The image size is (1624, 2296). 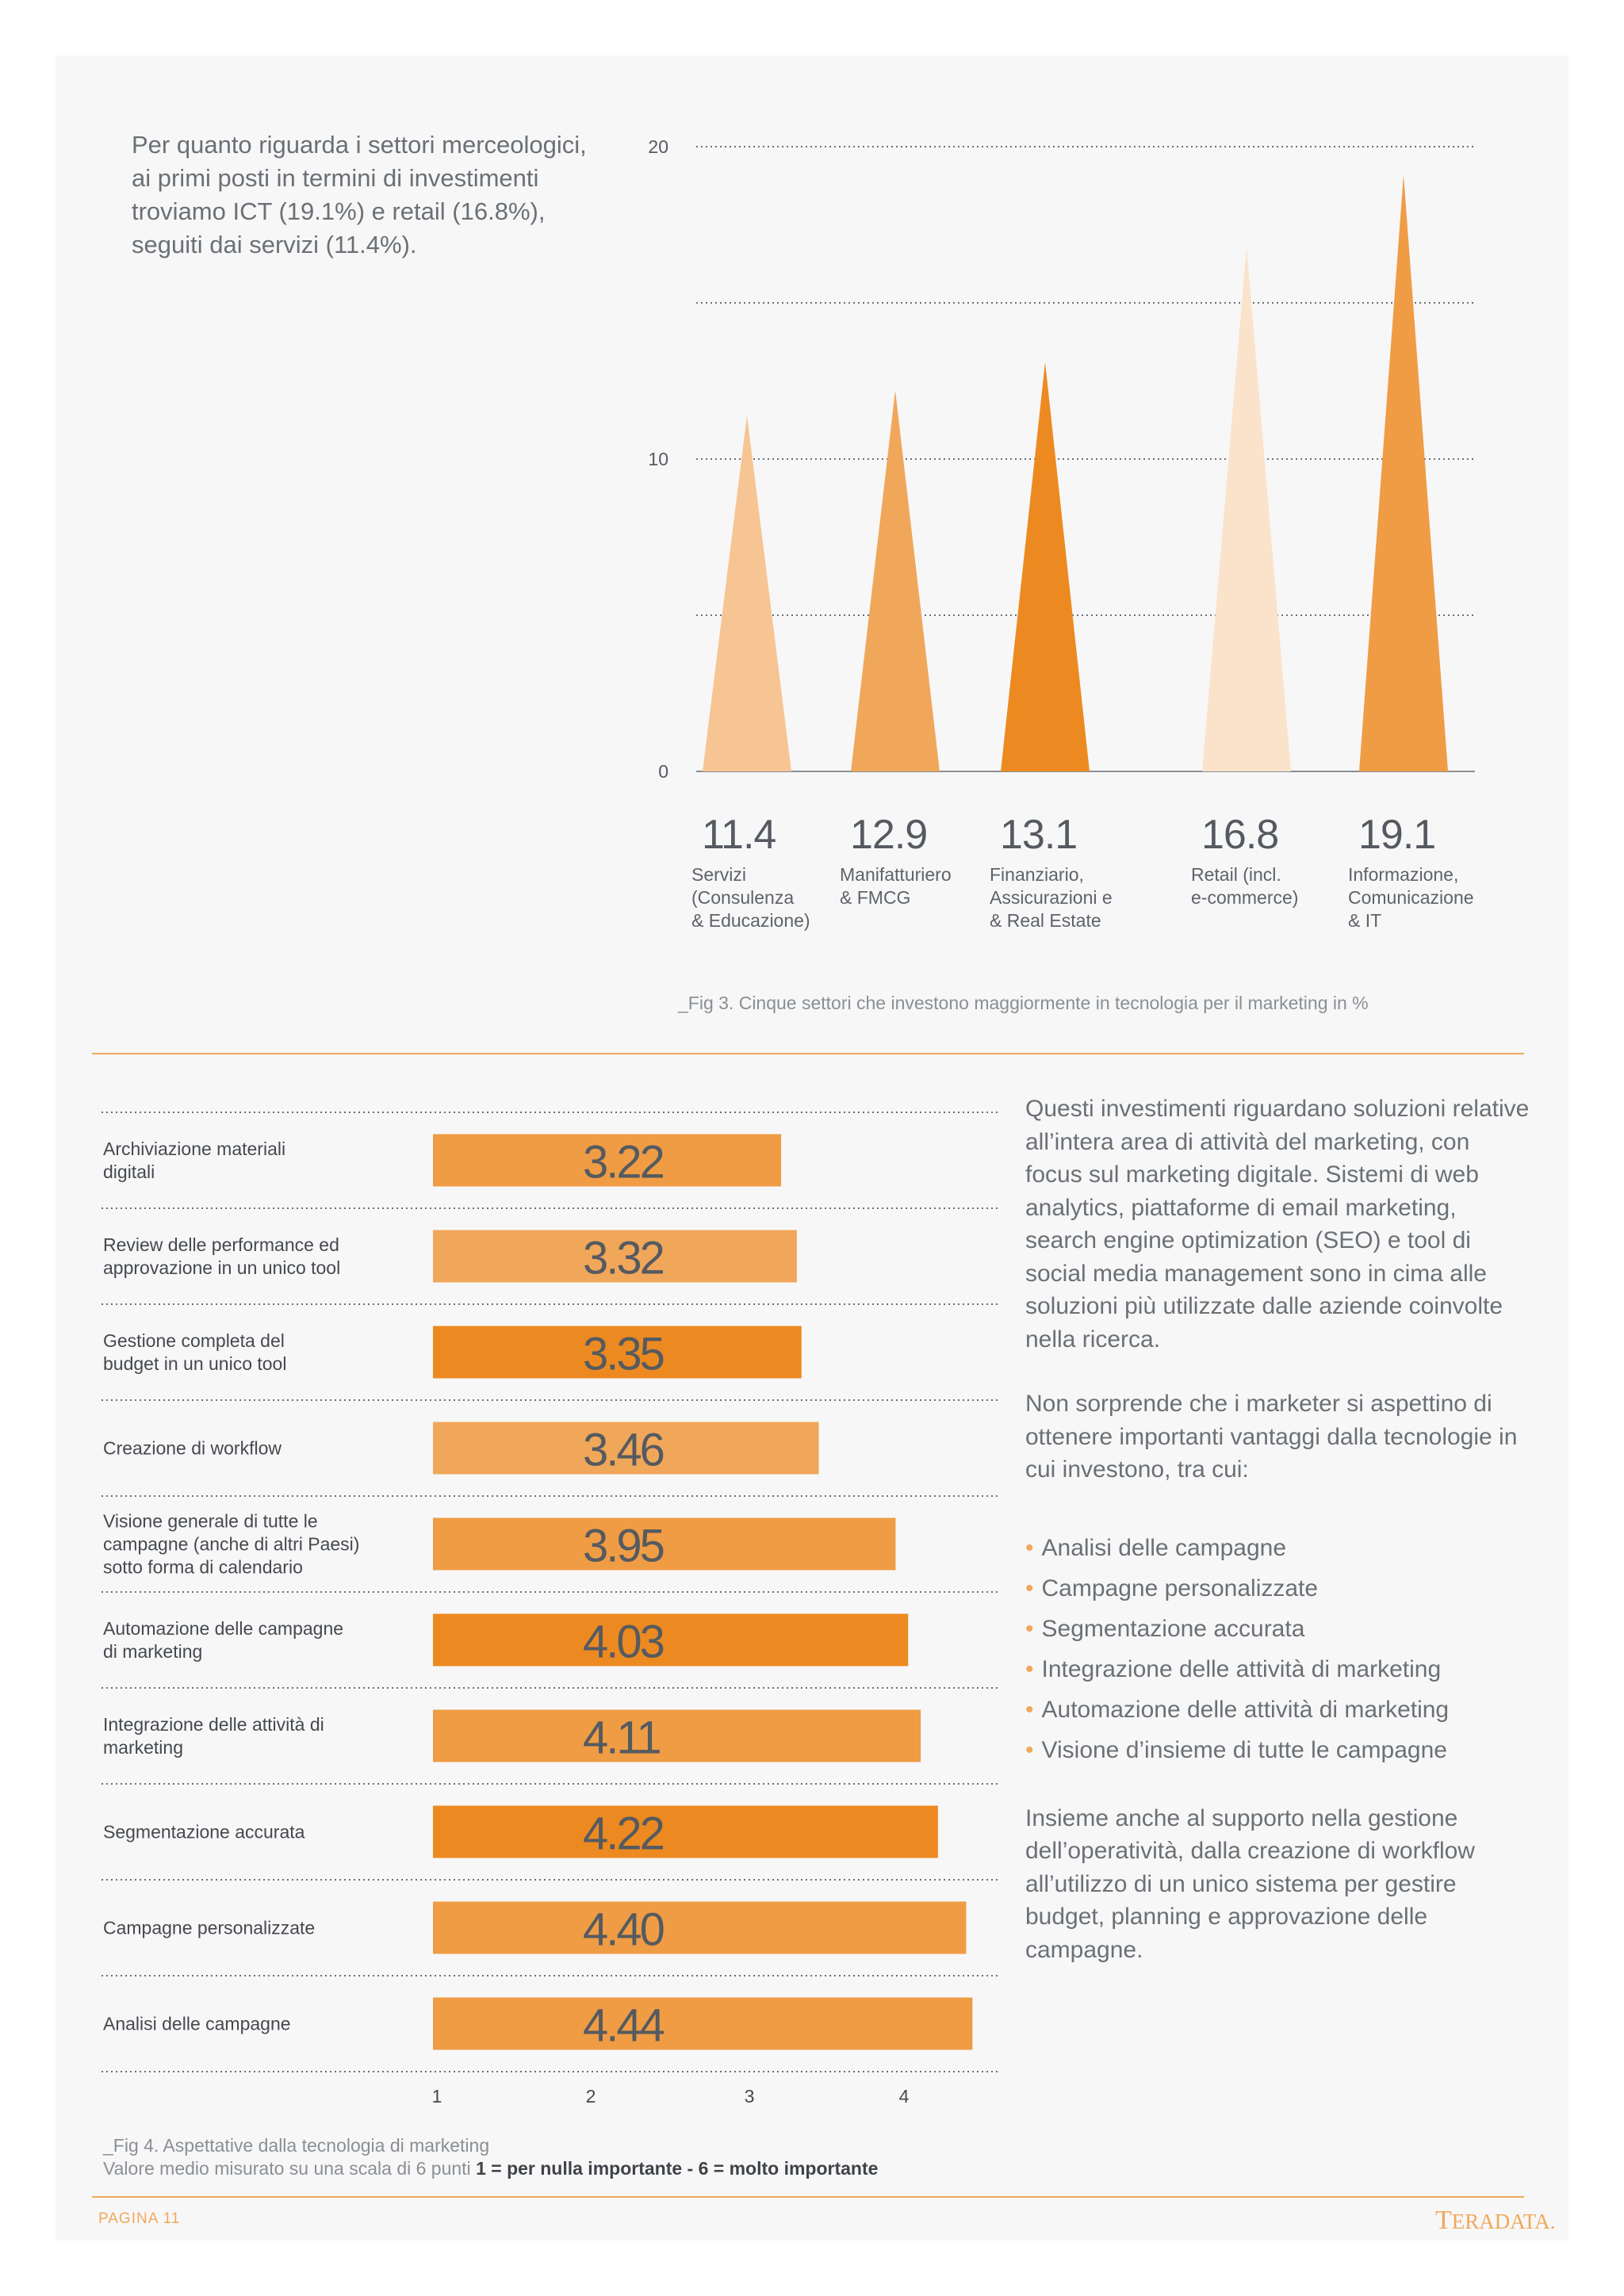 What do you see at coordinates (663, 772) in the screenshot?
I see `y-tick-label: 0` at bounding box center [663, 772].